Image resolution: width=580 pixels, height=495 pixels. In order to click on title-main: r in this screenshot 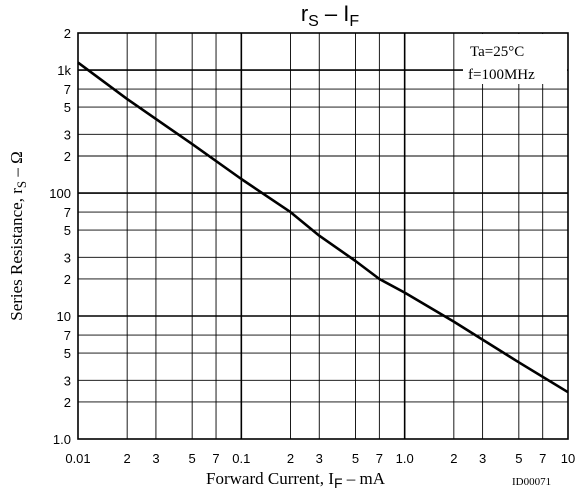, I will do `click(304, 13)`.